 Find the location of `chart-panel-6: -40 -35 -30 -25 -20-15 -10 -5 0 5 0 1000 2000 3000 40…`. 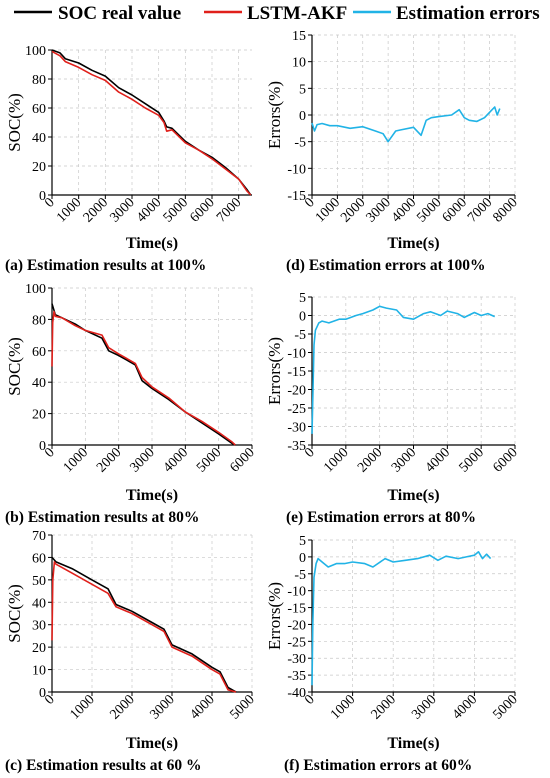

chart-panel-6: -40 -35 -30 -25 -20-15 -10 -5 0 5 0 1000 2000 3000 40… is located at coordinates (393, 654).